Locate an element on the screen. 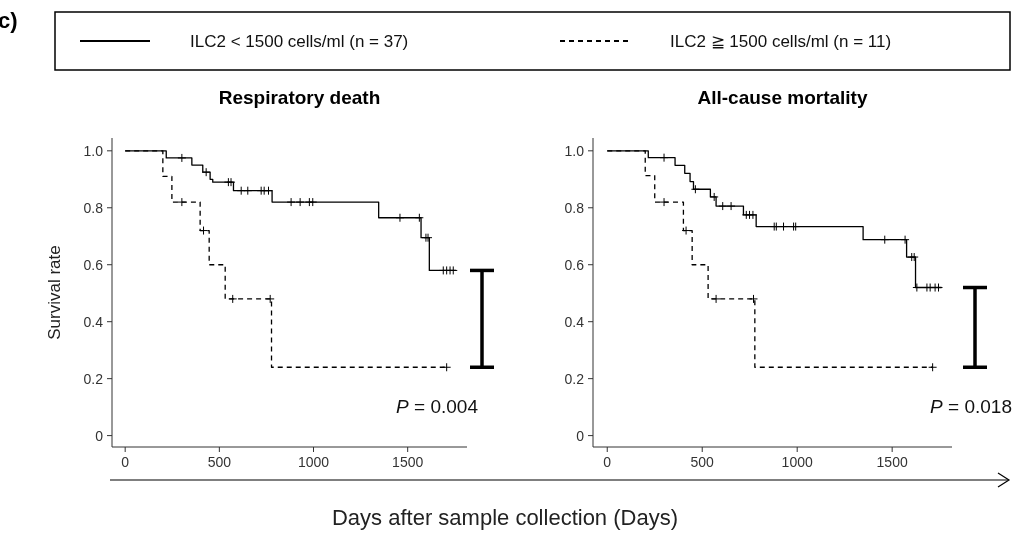 The image size is (1016, 548). y-axis-title: Survival rate is located at coordinates (54, 292).